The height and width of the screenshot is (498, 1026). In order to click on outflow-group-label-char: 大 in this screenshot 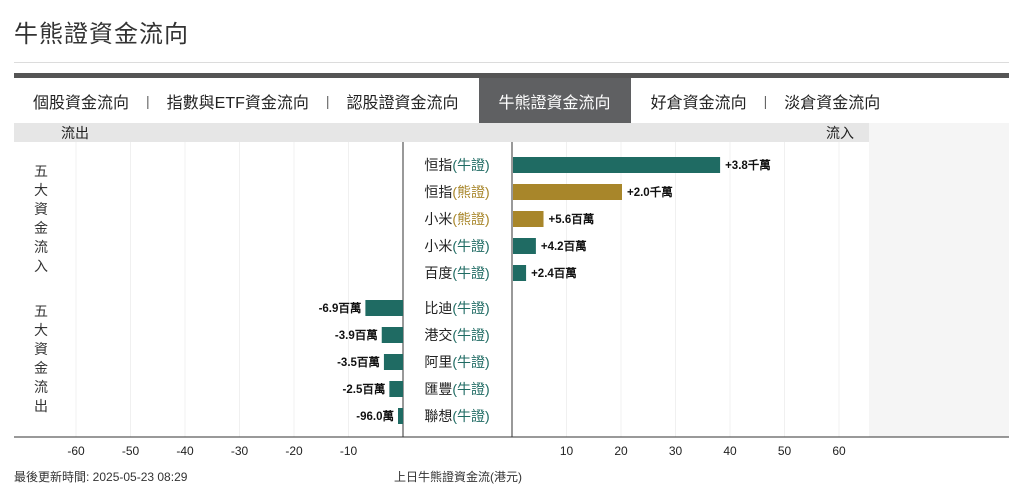, I will do `click(41, 330)`.